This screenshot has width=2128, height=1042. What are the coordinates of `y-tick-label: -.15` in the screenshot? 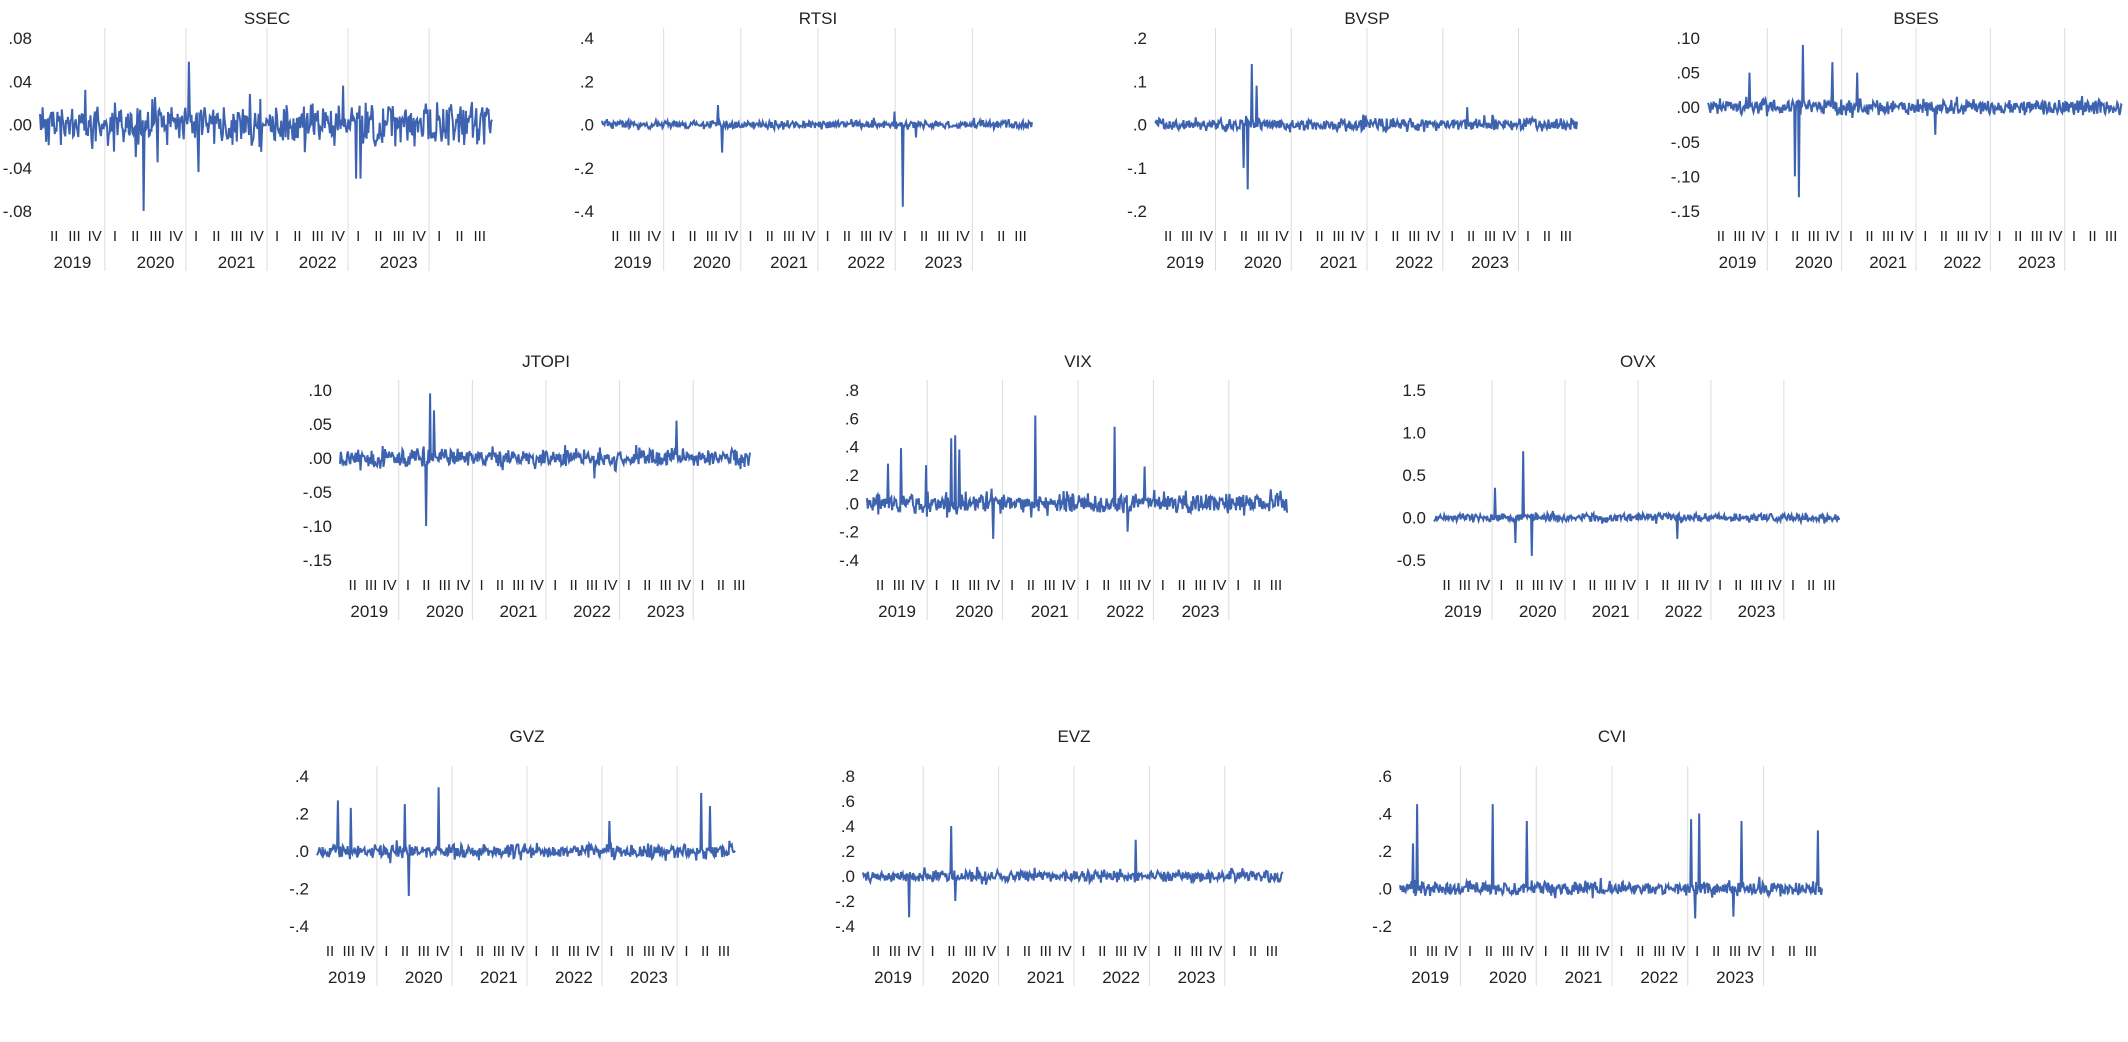 It's located at (1685, 211).